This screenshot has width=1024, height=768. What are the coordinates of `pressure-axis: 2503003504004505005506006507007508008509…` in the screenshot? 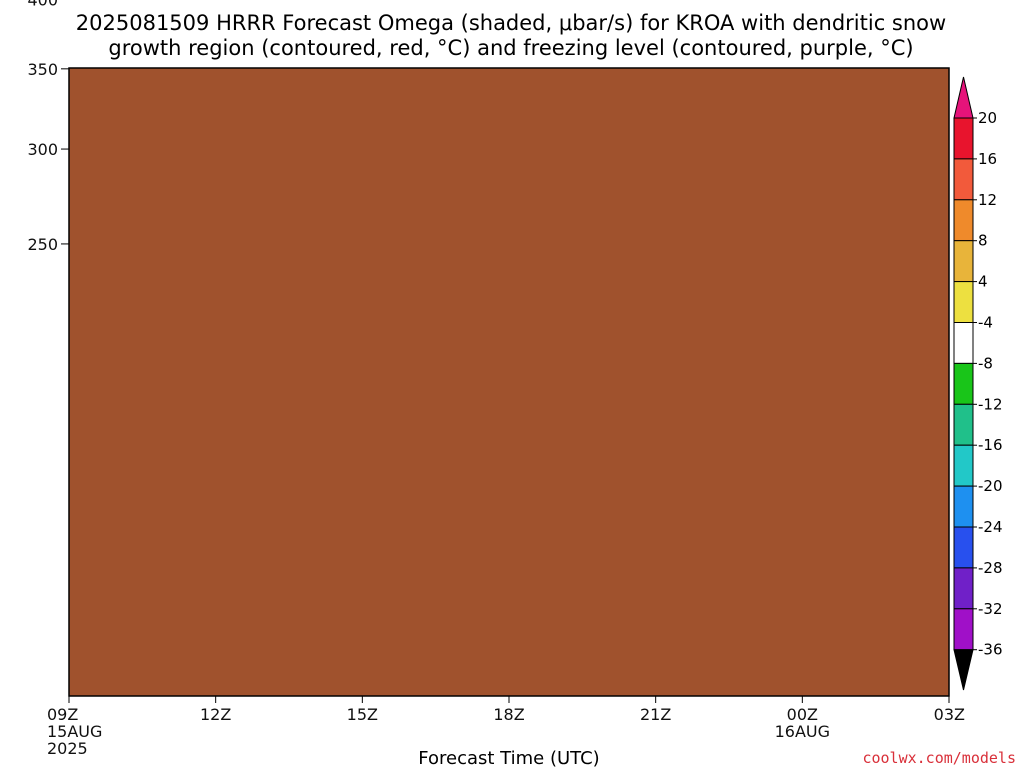 It's located at (48, 127).